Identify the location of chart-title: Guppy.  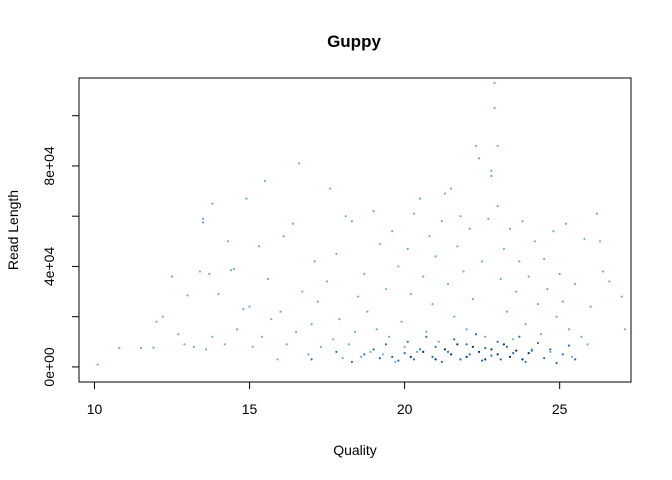
(354, 41).